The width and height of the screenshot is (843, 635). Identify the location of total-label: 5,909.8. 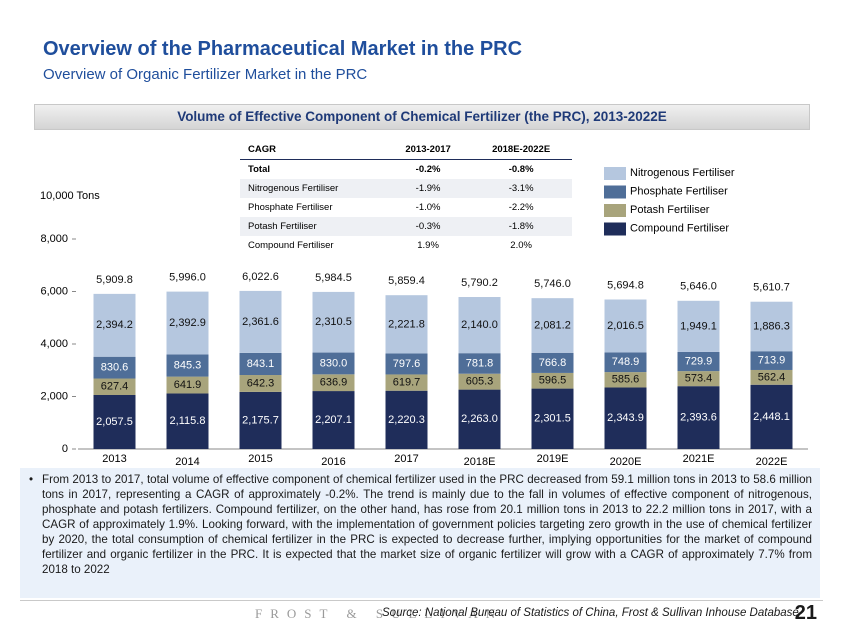
(114, 280).